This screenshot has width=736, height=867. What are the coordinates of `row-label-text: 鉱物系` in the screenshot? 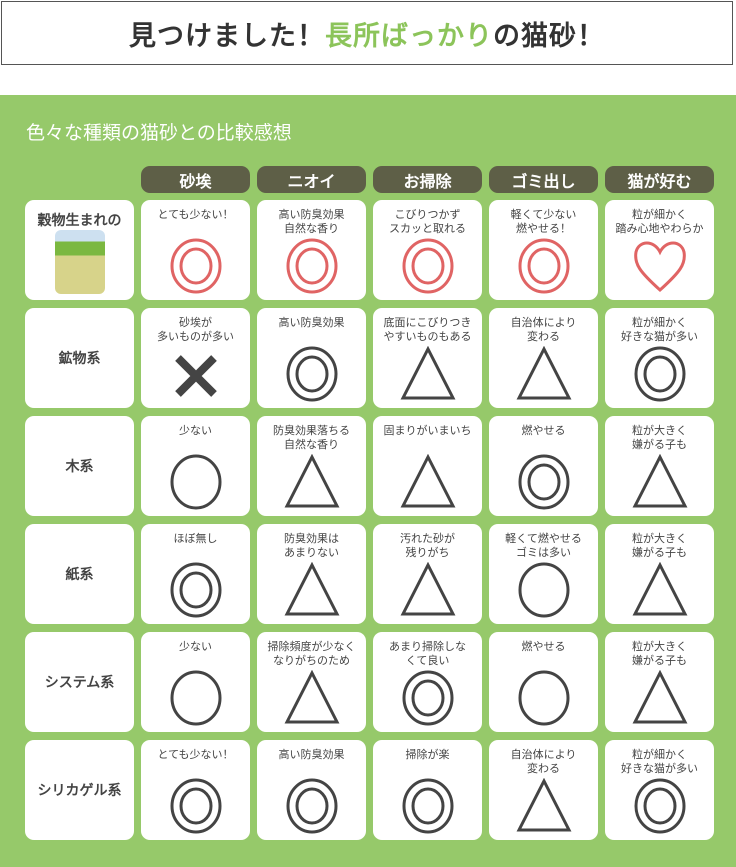 It's located at (79, 359).